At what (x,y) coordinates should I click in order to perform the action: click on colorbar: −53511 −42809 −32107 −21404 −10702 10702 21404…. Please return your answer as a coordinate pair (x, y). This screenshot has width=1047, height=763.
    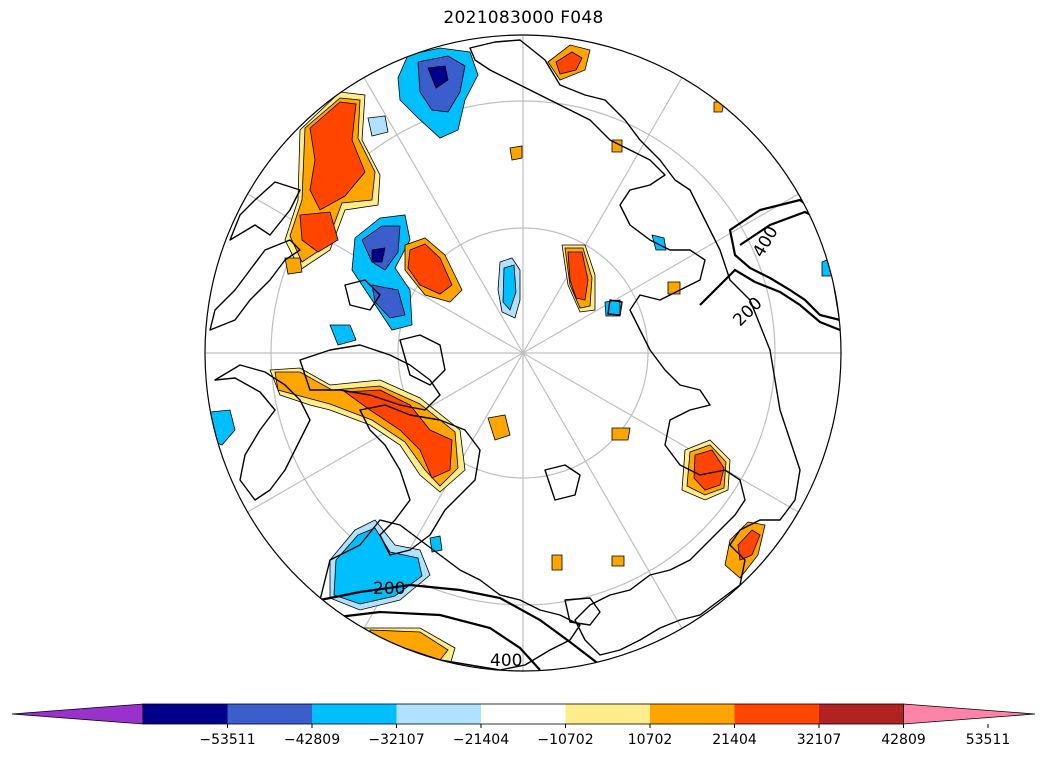
    Looking at the image, I should click on (523, 725).